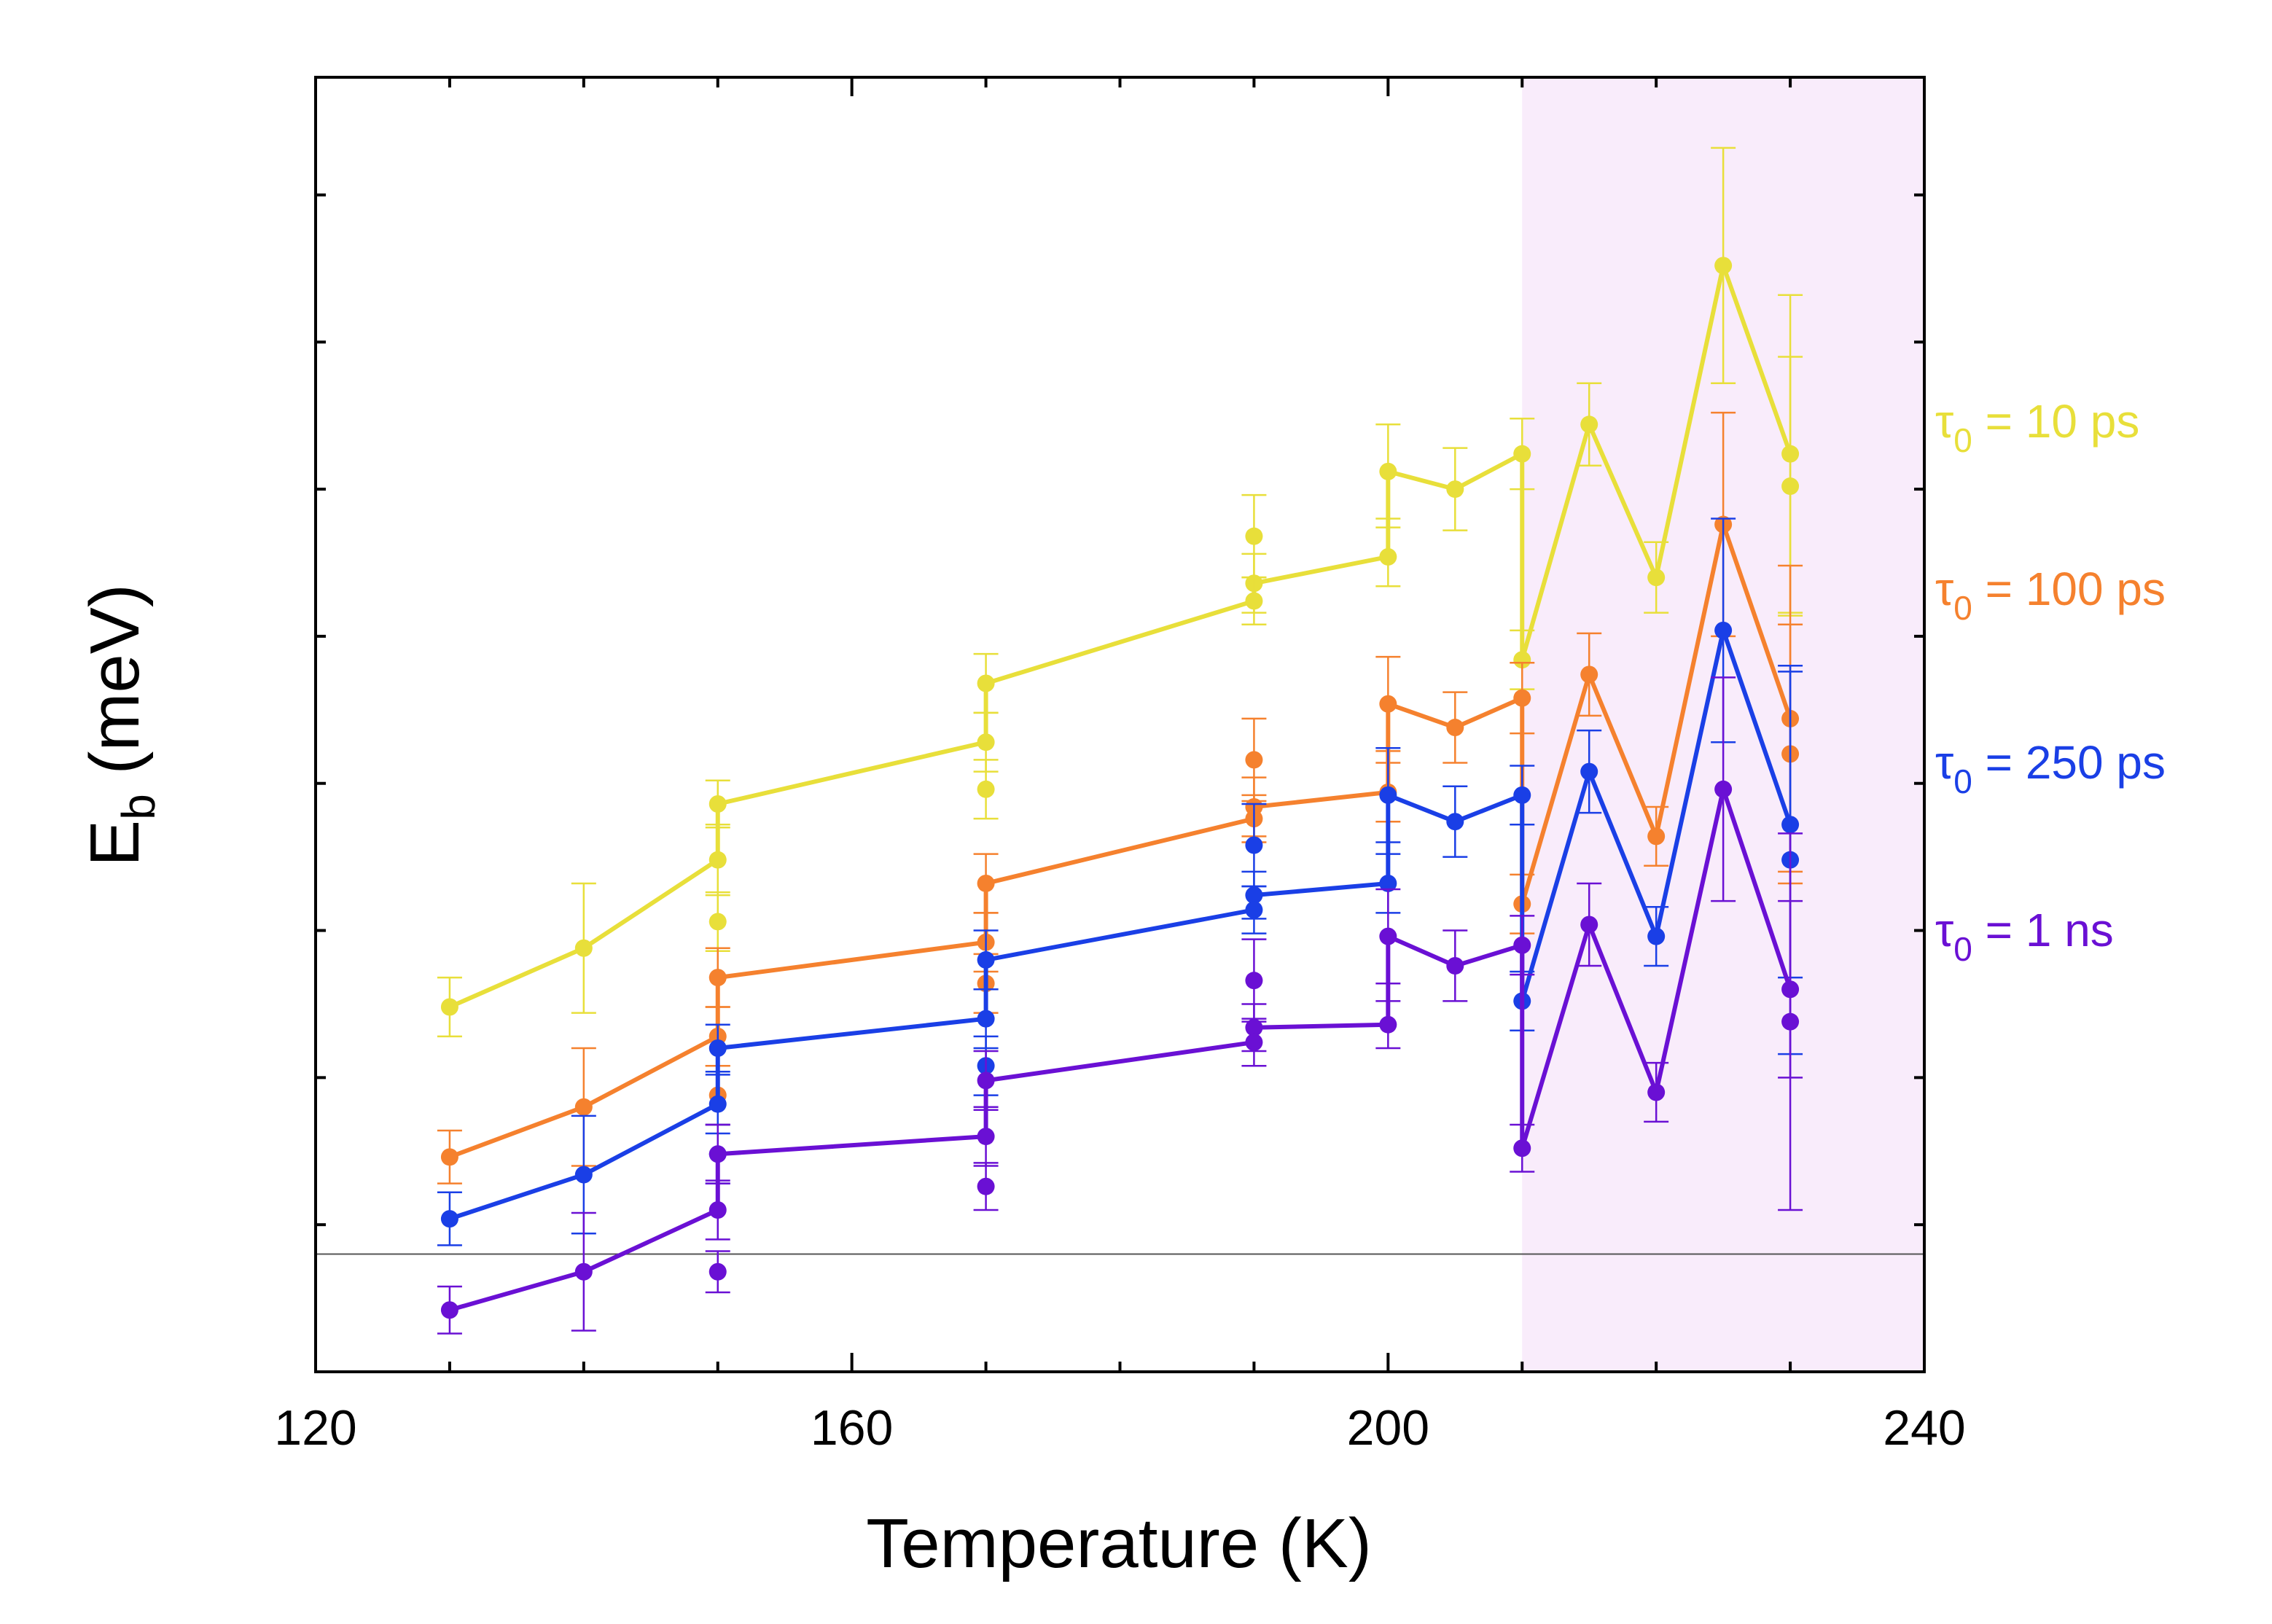 The height and width of the screenshot is (1624, 2272). I want to click on x-tick-label: 200, so click(1388, 1428).